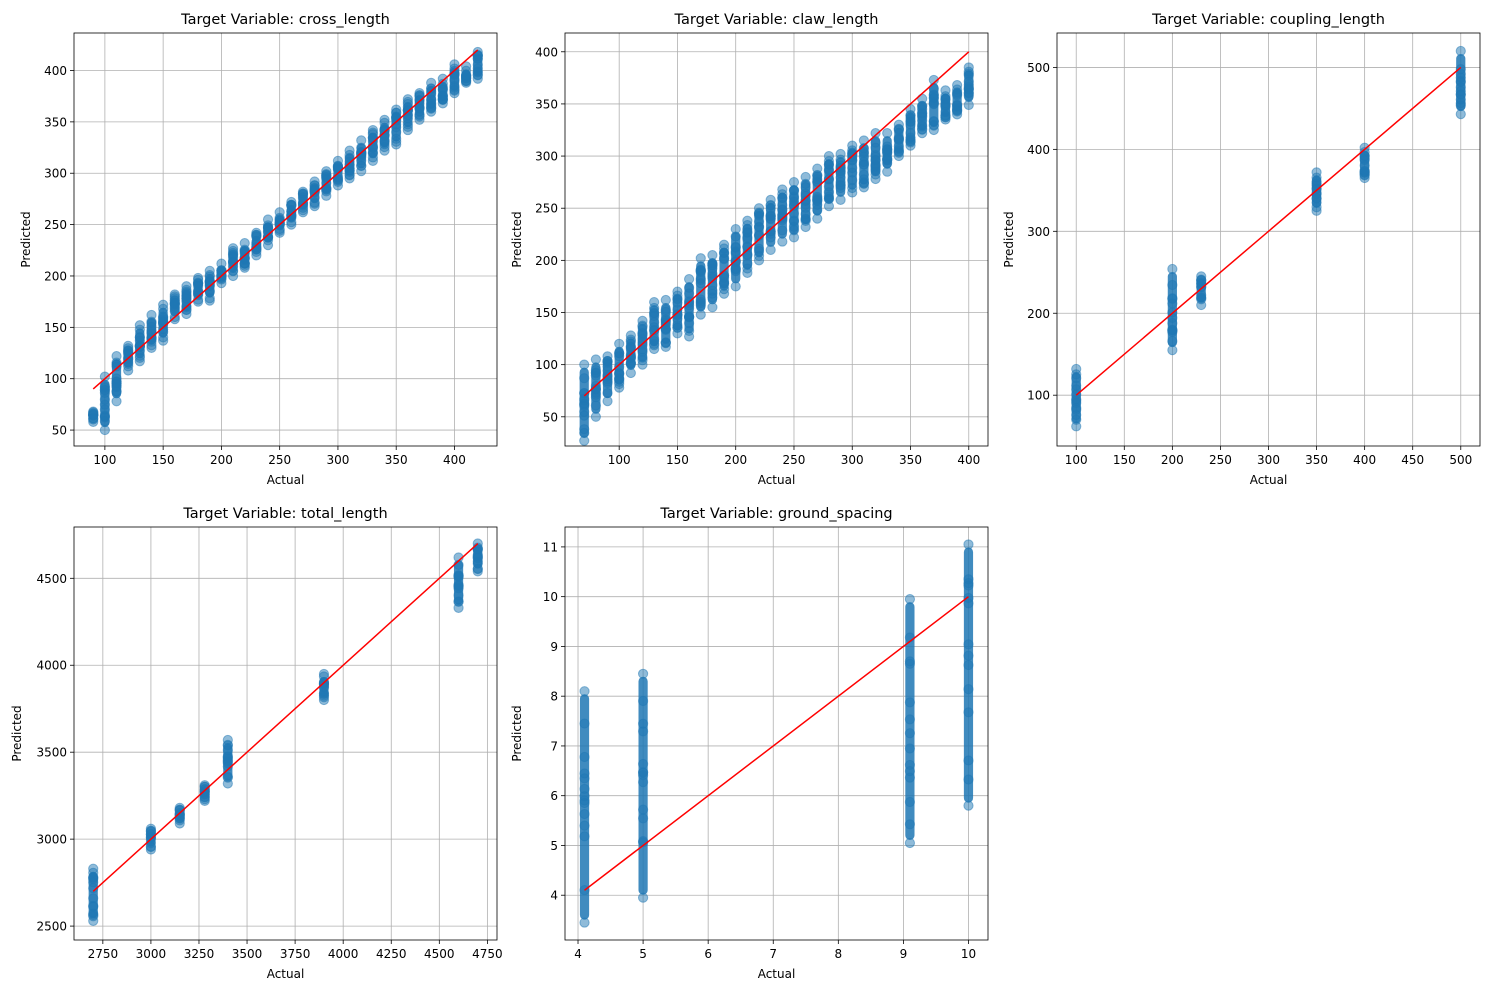 This screenshot has height=990, width=1489. Describe the element at coordinates (247, 954) in the screenshot. I see `x-tick-label: 3500` at that location.